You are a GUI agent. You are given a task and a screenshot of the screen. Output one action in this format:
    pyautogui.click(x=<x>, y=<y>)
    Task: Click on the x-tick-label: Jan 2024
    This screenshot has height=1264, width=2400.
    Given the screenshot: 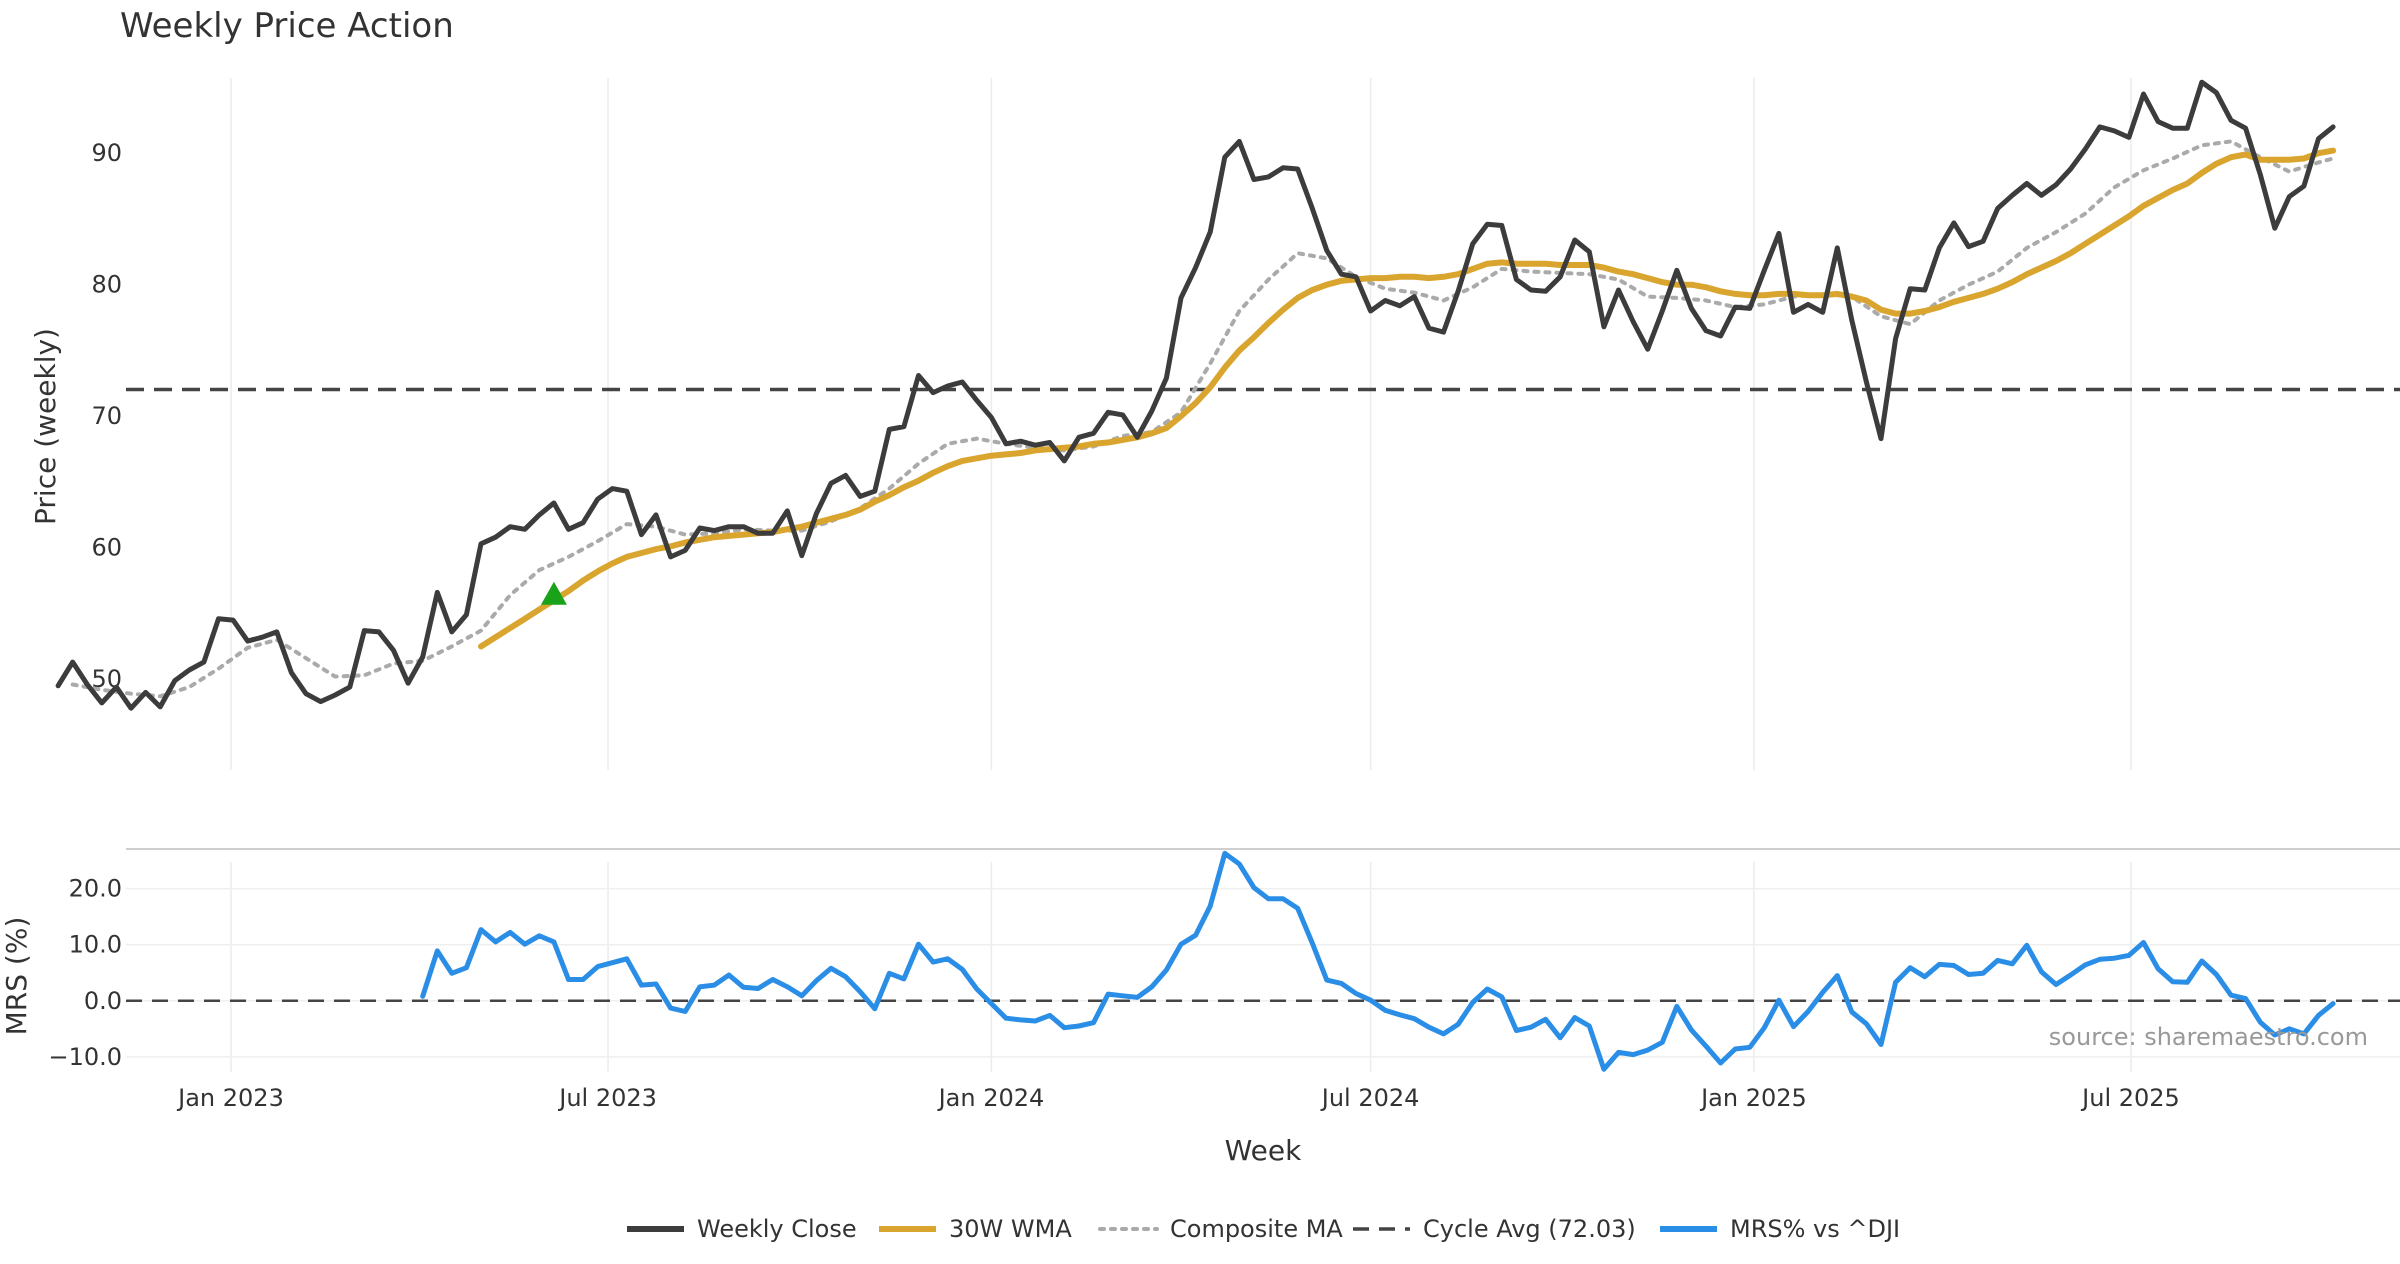 What is the action you would take?
    pyautogui.click(x=991, y=1098)
    